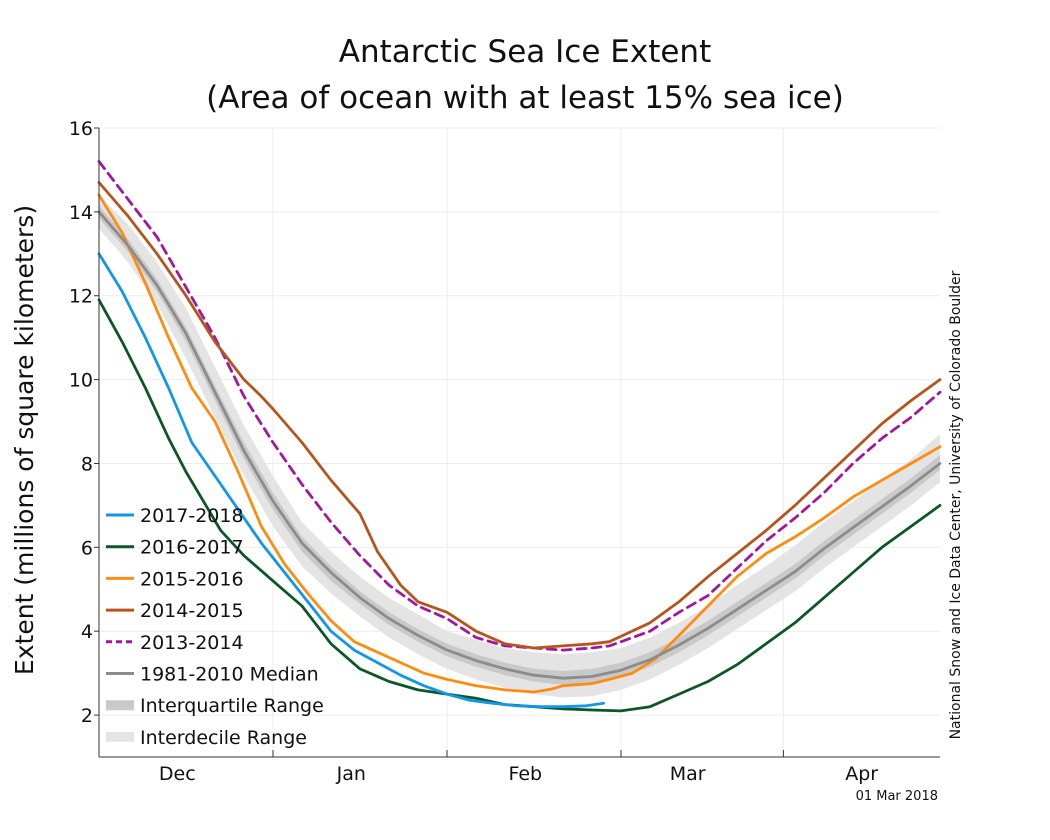 This screenshot has height=840, width=1050. What do you see at coordinates (87, 632) in the screenshot?
I see `y-tick-label: 4` at bounding box center [87, 632].